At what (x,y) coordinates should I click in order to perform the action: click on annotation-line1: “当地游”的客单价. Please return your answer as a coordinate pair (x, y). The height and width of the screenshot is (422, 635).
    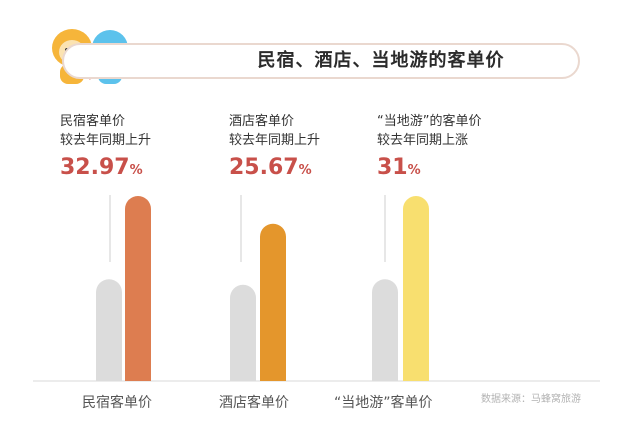
    Looking at the image, I should click on (429, 121).